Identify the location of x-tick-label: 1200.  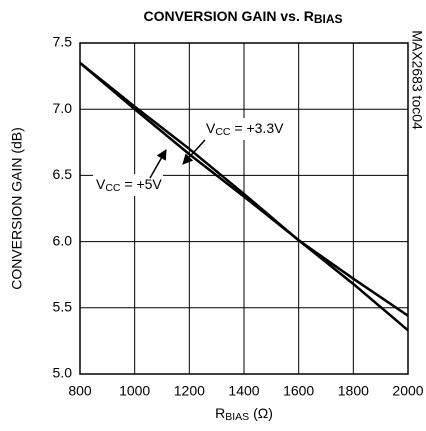
(189, 391).